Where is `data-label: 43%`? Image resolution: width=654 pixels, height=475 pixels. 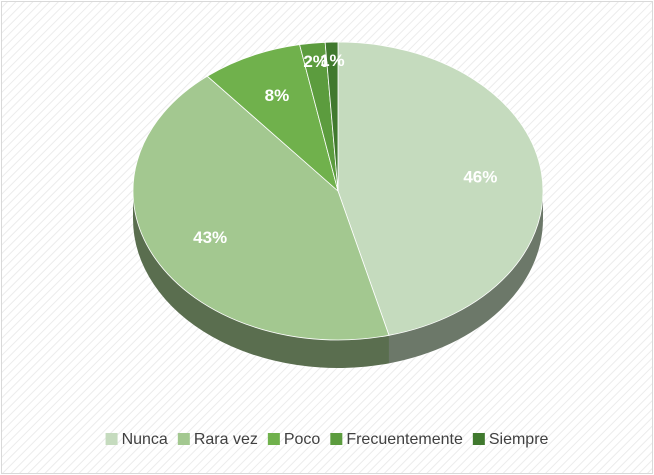 data-label: 43% is located at coordinates (210, 237).